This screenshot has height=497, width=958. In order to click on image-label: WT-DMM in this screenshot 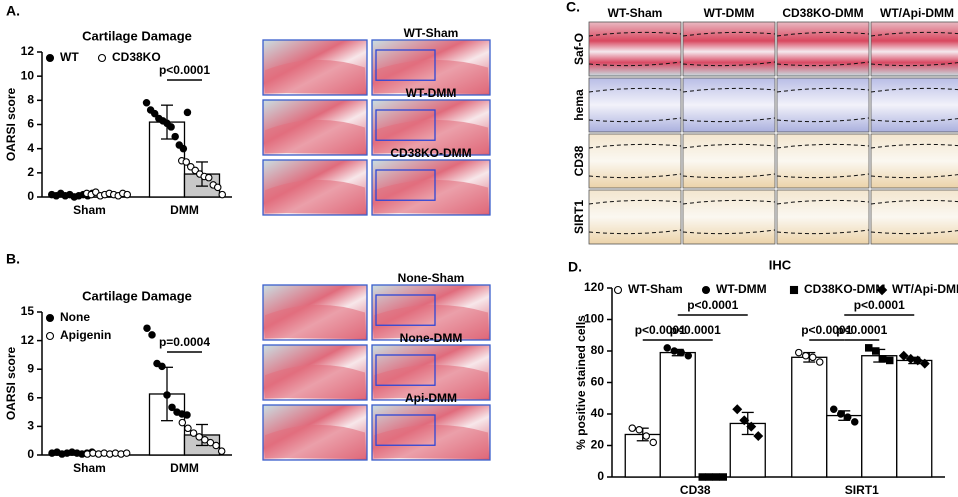, I will do `click(431, 93)`.